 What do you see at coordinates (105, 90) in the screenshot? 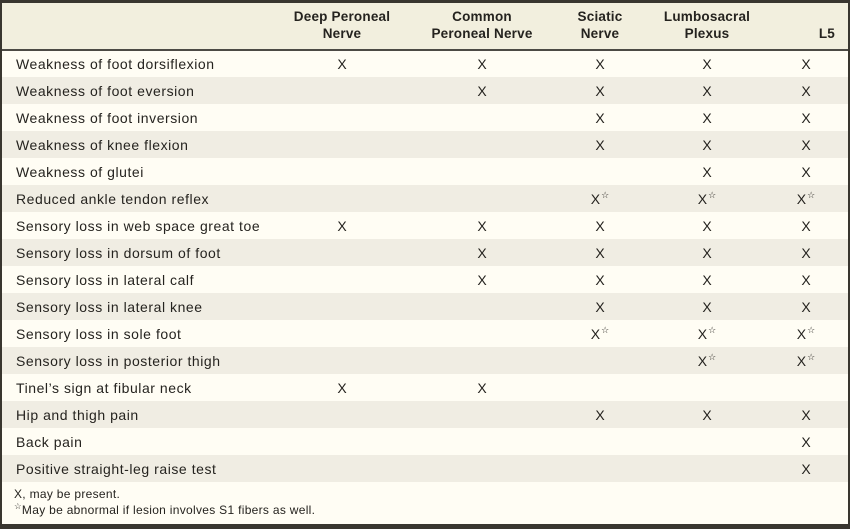
I see `row-label: Weakness of foot eversion` at bounding box center [105, 90].